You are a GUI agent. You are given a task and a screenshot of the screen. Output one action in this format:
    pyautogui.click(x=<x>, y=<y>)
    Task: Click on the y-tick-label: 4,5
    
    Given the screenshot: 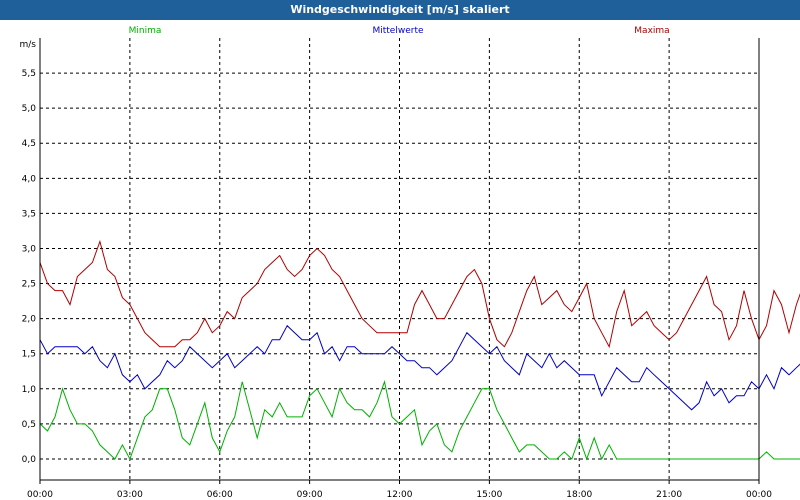 What is the action you would take?
    pyautogui.click(x=29, y=144)
    